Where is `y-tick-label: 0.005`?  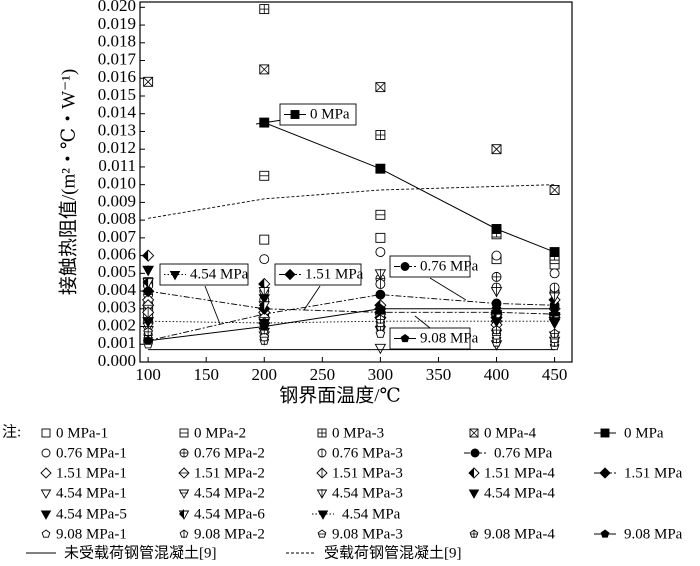 y-tick-label: 0.005 is located at coordinates (117, 271).